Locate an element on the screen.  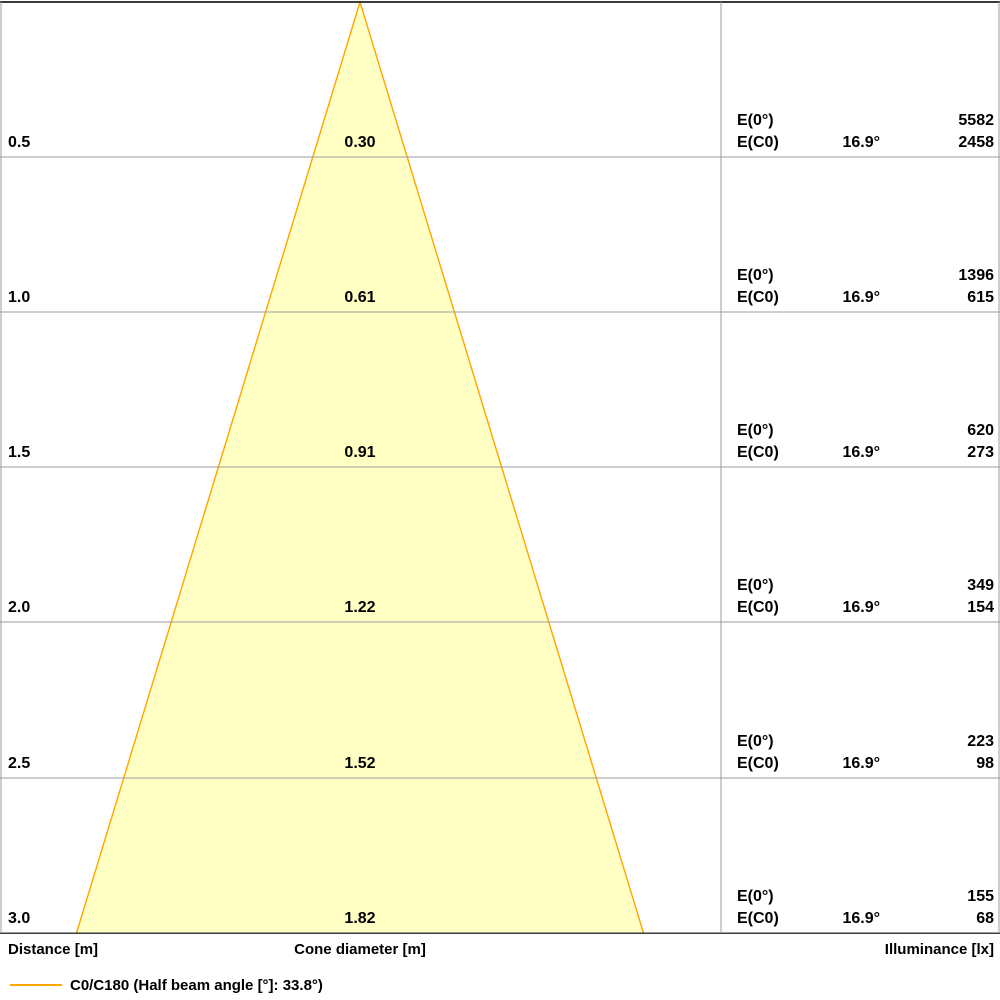
distance-label: 0.5 is located at coordinates (19, 142).